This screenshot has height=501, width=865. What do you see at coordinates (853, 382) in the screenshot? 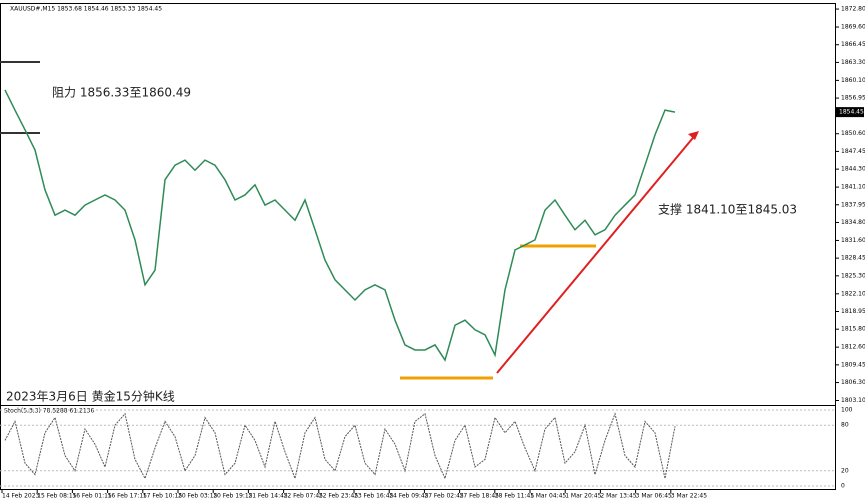
I see `y-tick-label: 1806.30` at bounding box center [853, 382].